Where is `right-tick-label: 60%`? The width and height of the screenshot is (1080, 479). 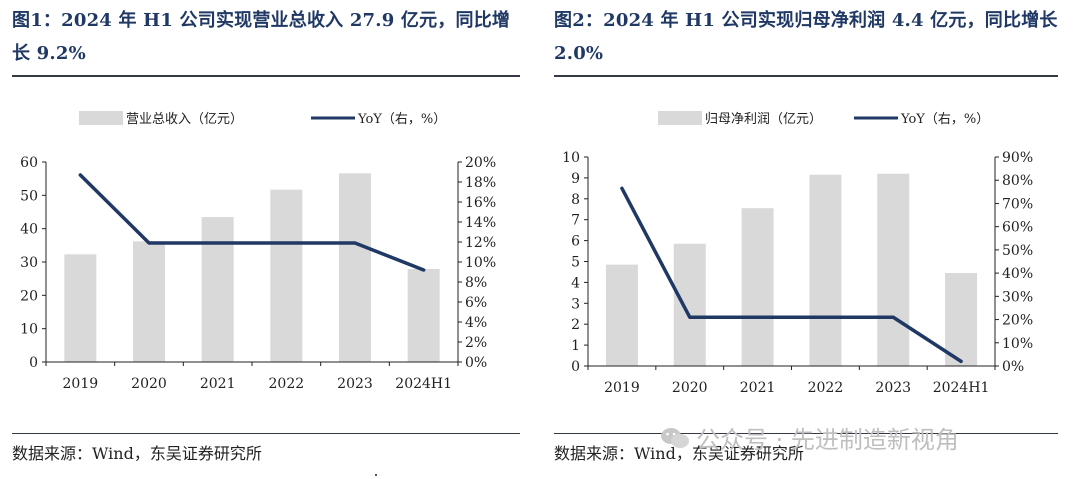
right-tick-label: 60% is located at coordinates (1017, 228).